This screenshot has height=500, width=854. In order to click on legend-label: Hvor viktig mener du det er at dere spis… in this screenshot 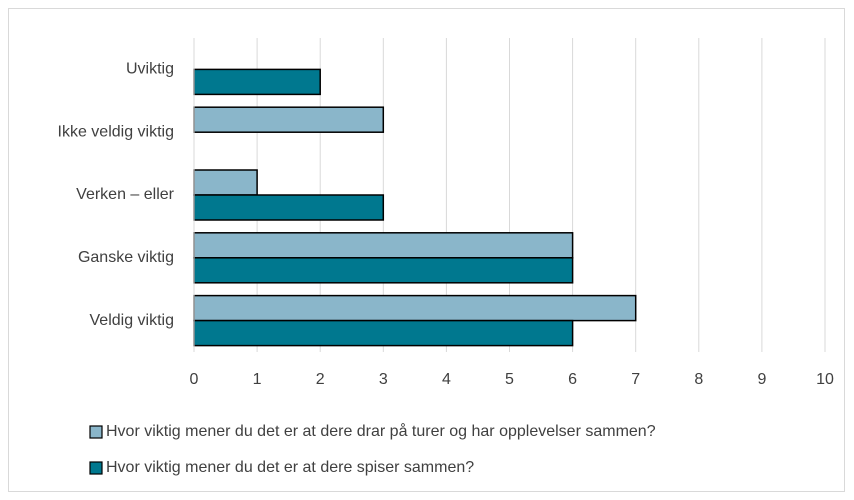, I will do `click(290, 467)`.